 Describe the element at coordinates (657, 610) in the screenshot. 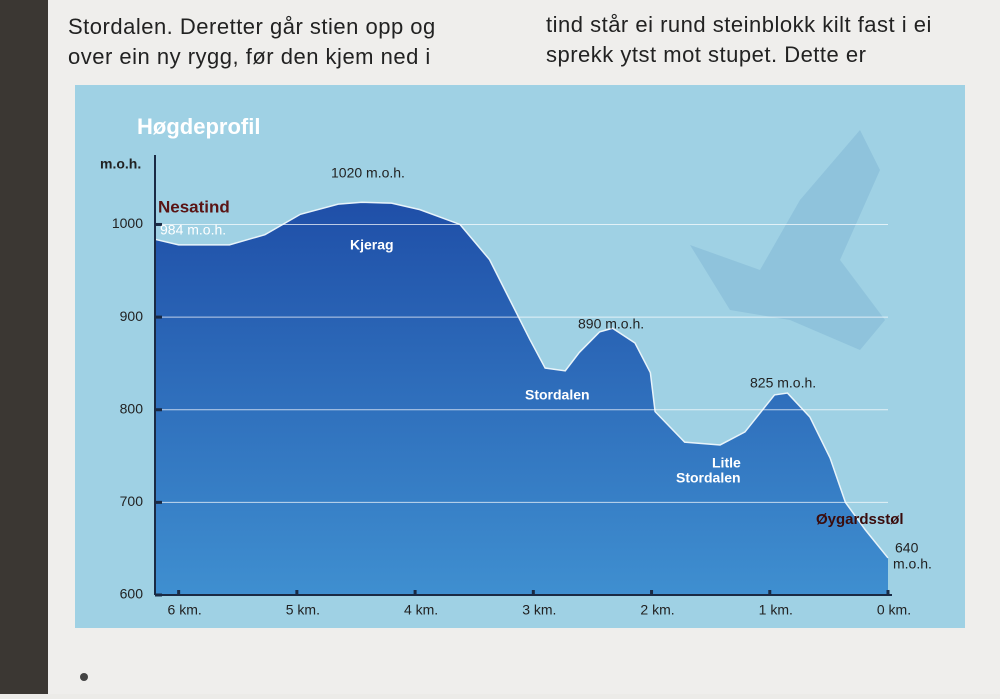

I see `x-tick-label: 2 km.` at that location.